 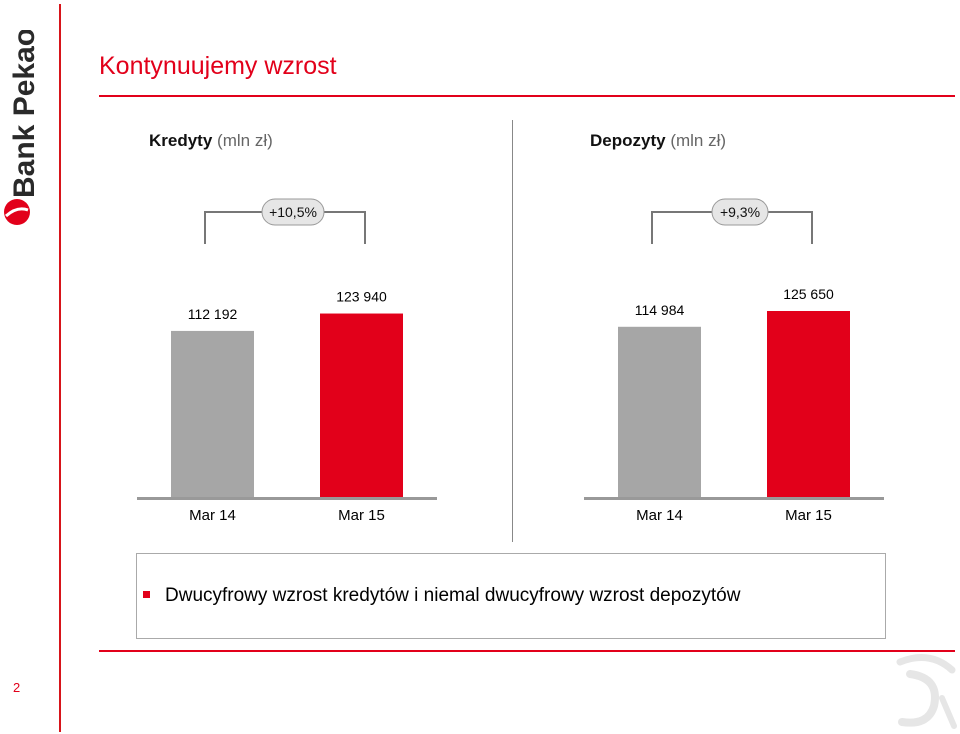 What do you see at coordinates (361, 297) in the screenshot?
I see `kredyty-value-label-2: 123 940` at bounding box center [361, 297].